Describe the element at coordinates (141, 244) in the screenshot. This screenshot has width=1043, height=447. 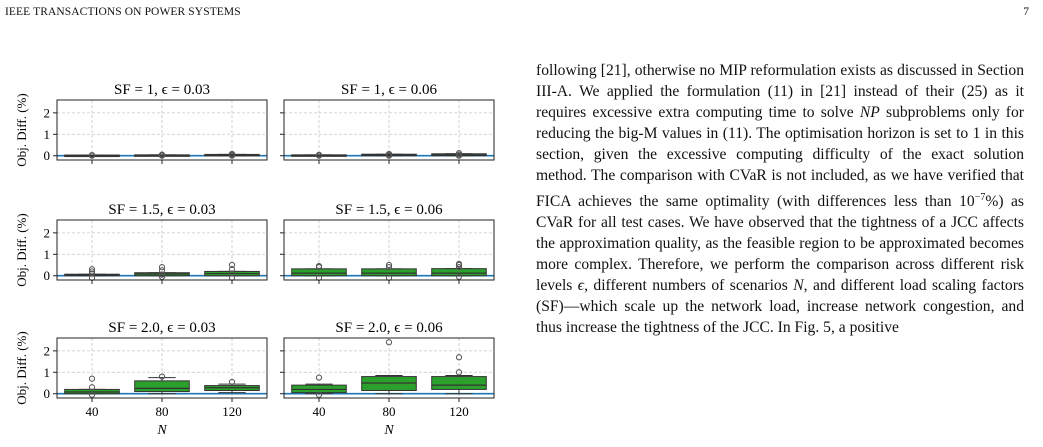
I see `subplot: SF = 1.5, ϵ = 0.03 0 1 2 Obj. Diff. (%)` at that location.